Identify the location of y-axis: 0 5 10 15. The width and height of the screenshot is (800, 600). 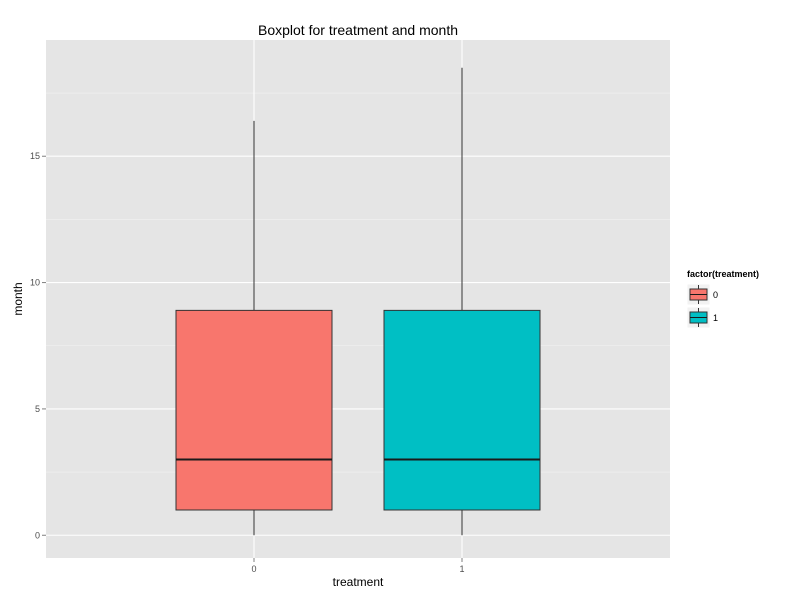
(38, 345).